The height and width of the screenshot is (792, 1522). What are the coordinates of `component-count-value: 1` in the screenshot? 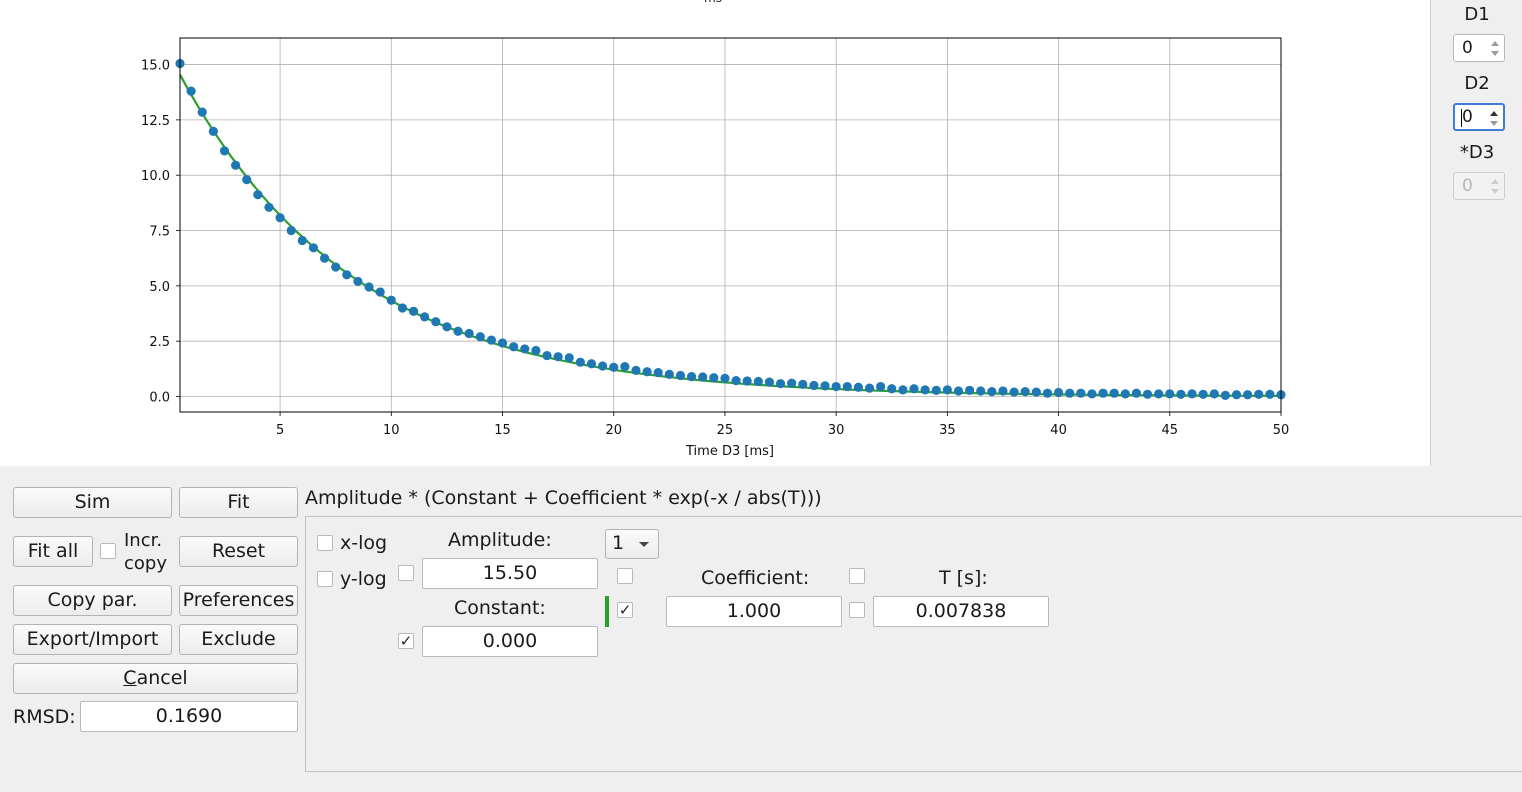 It's located at (618, 543).